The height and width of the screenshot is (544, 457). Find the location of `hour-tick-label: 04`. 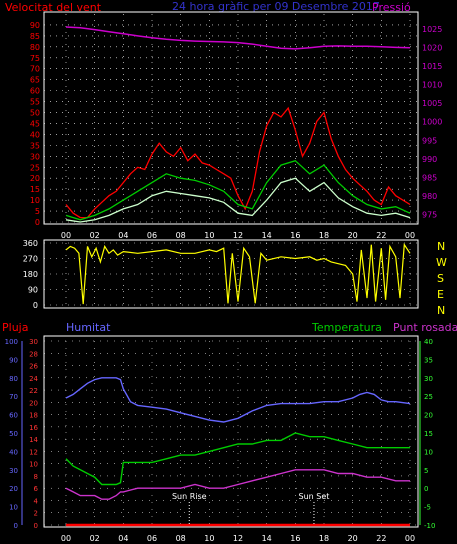

hour-tick-label: 04 is located at coordinates (123, 235).